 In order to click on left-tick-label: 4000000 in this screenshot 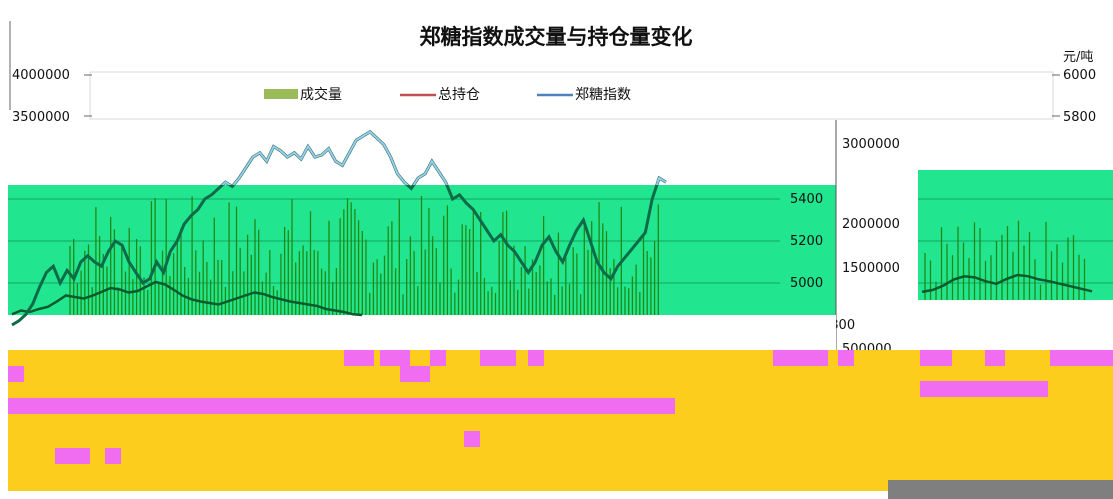, I will do `click(41, 75)`.